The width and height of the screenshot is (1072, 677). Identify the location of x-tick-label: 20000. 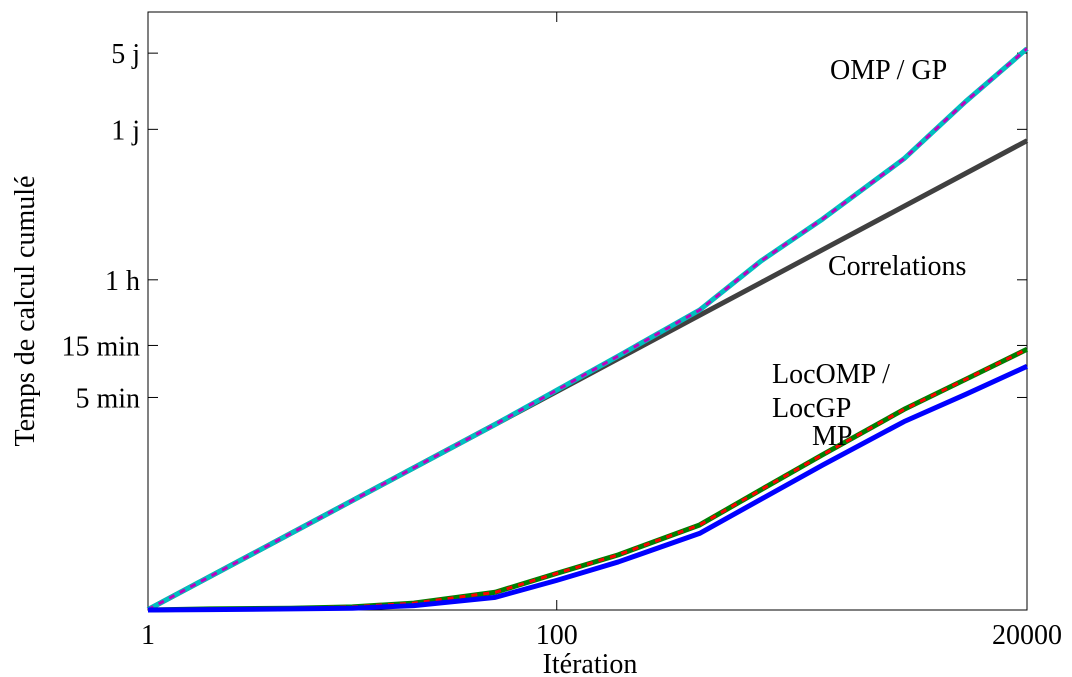
(1027, 635).